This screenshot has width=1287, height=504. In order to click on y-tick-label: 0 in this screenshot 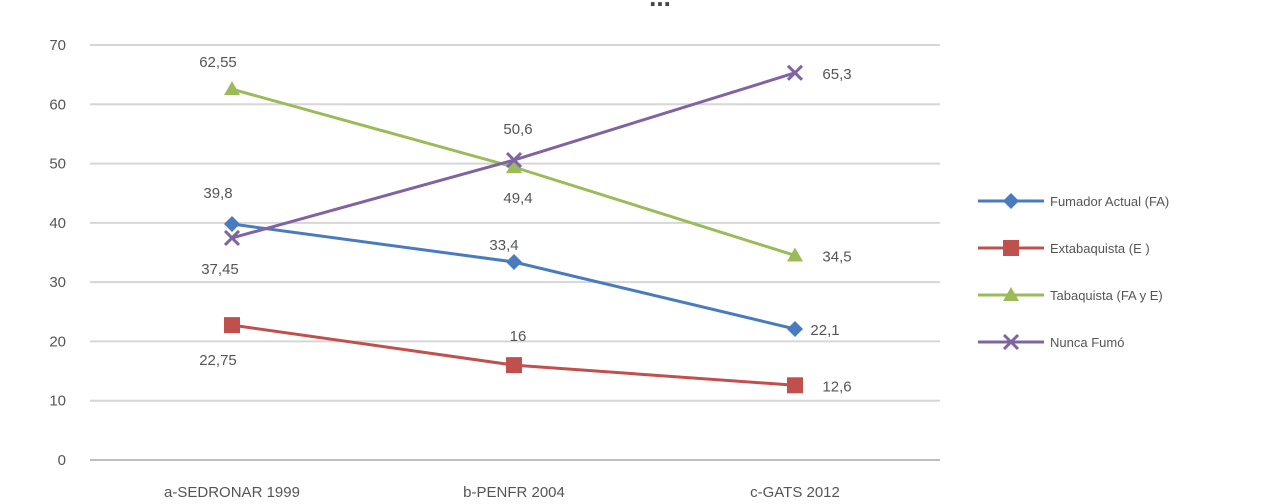, I will do `click(62, 460)`.